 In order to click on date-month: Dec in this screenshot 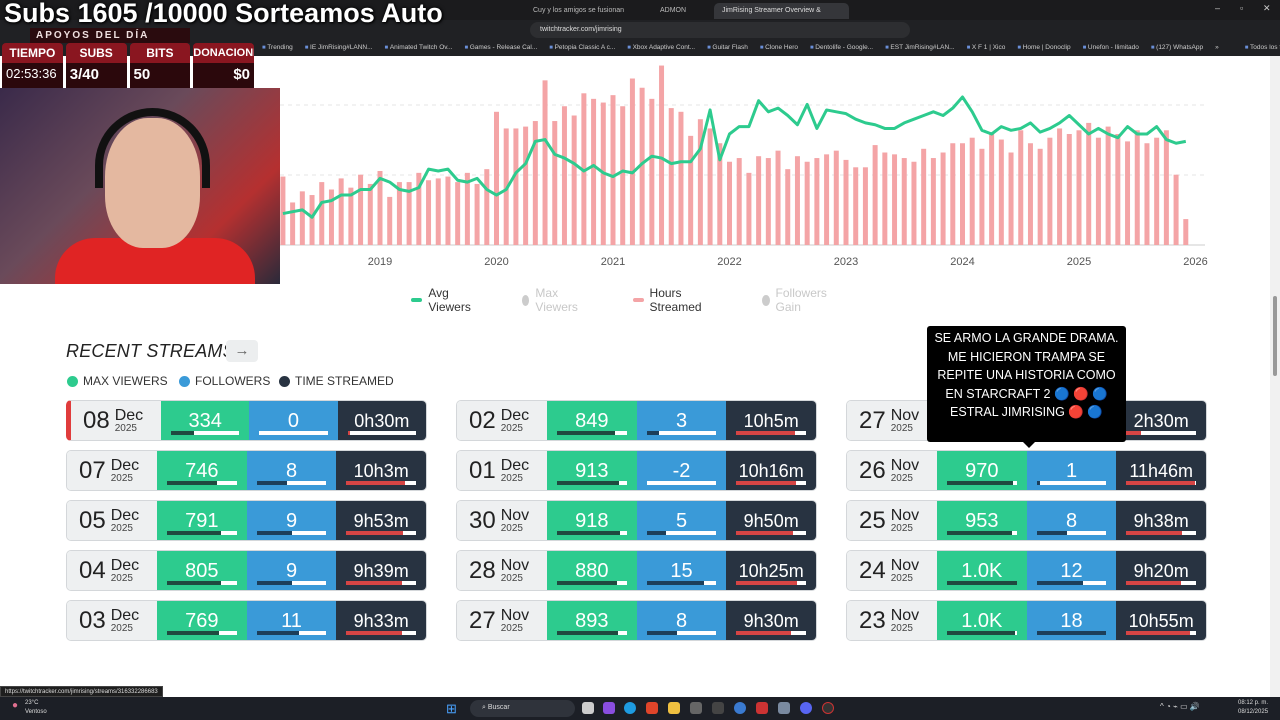, I will do `click(125, 515)`.